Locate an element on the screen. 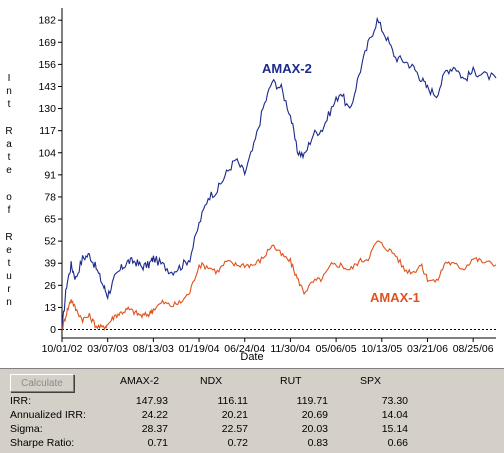  stats-cell: 116.11 is located at coordinates (223, 401).